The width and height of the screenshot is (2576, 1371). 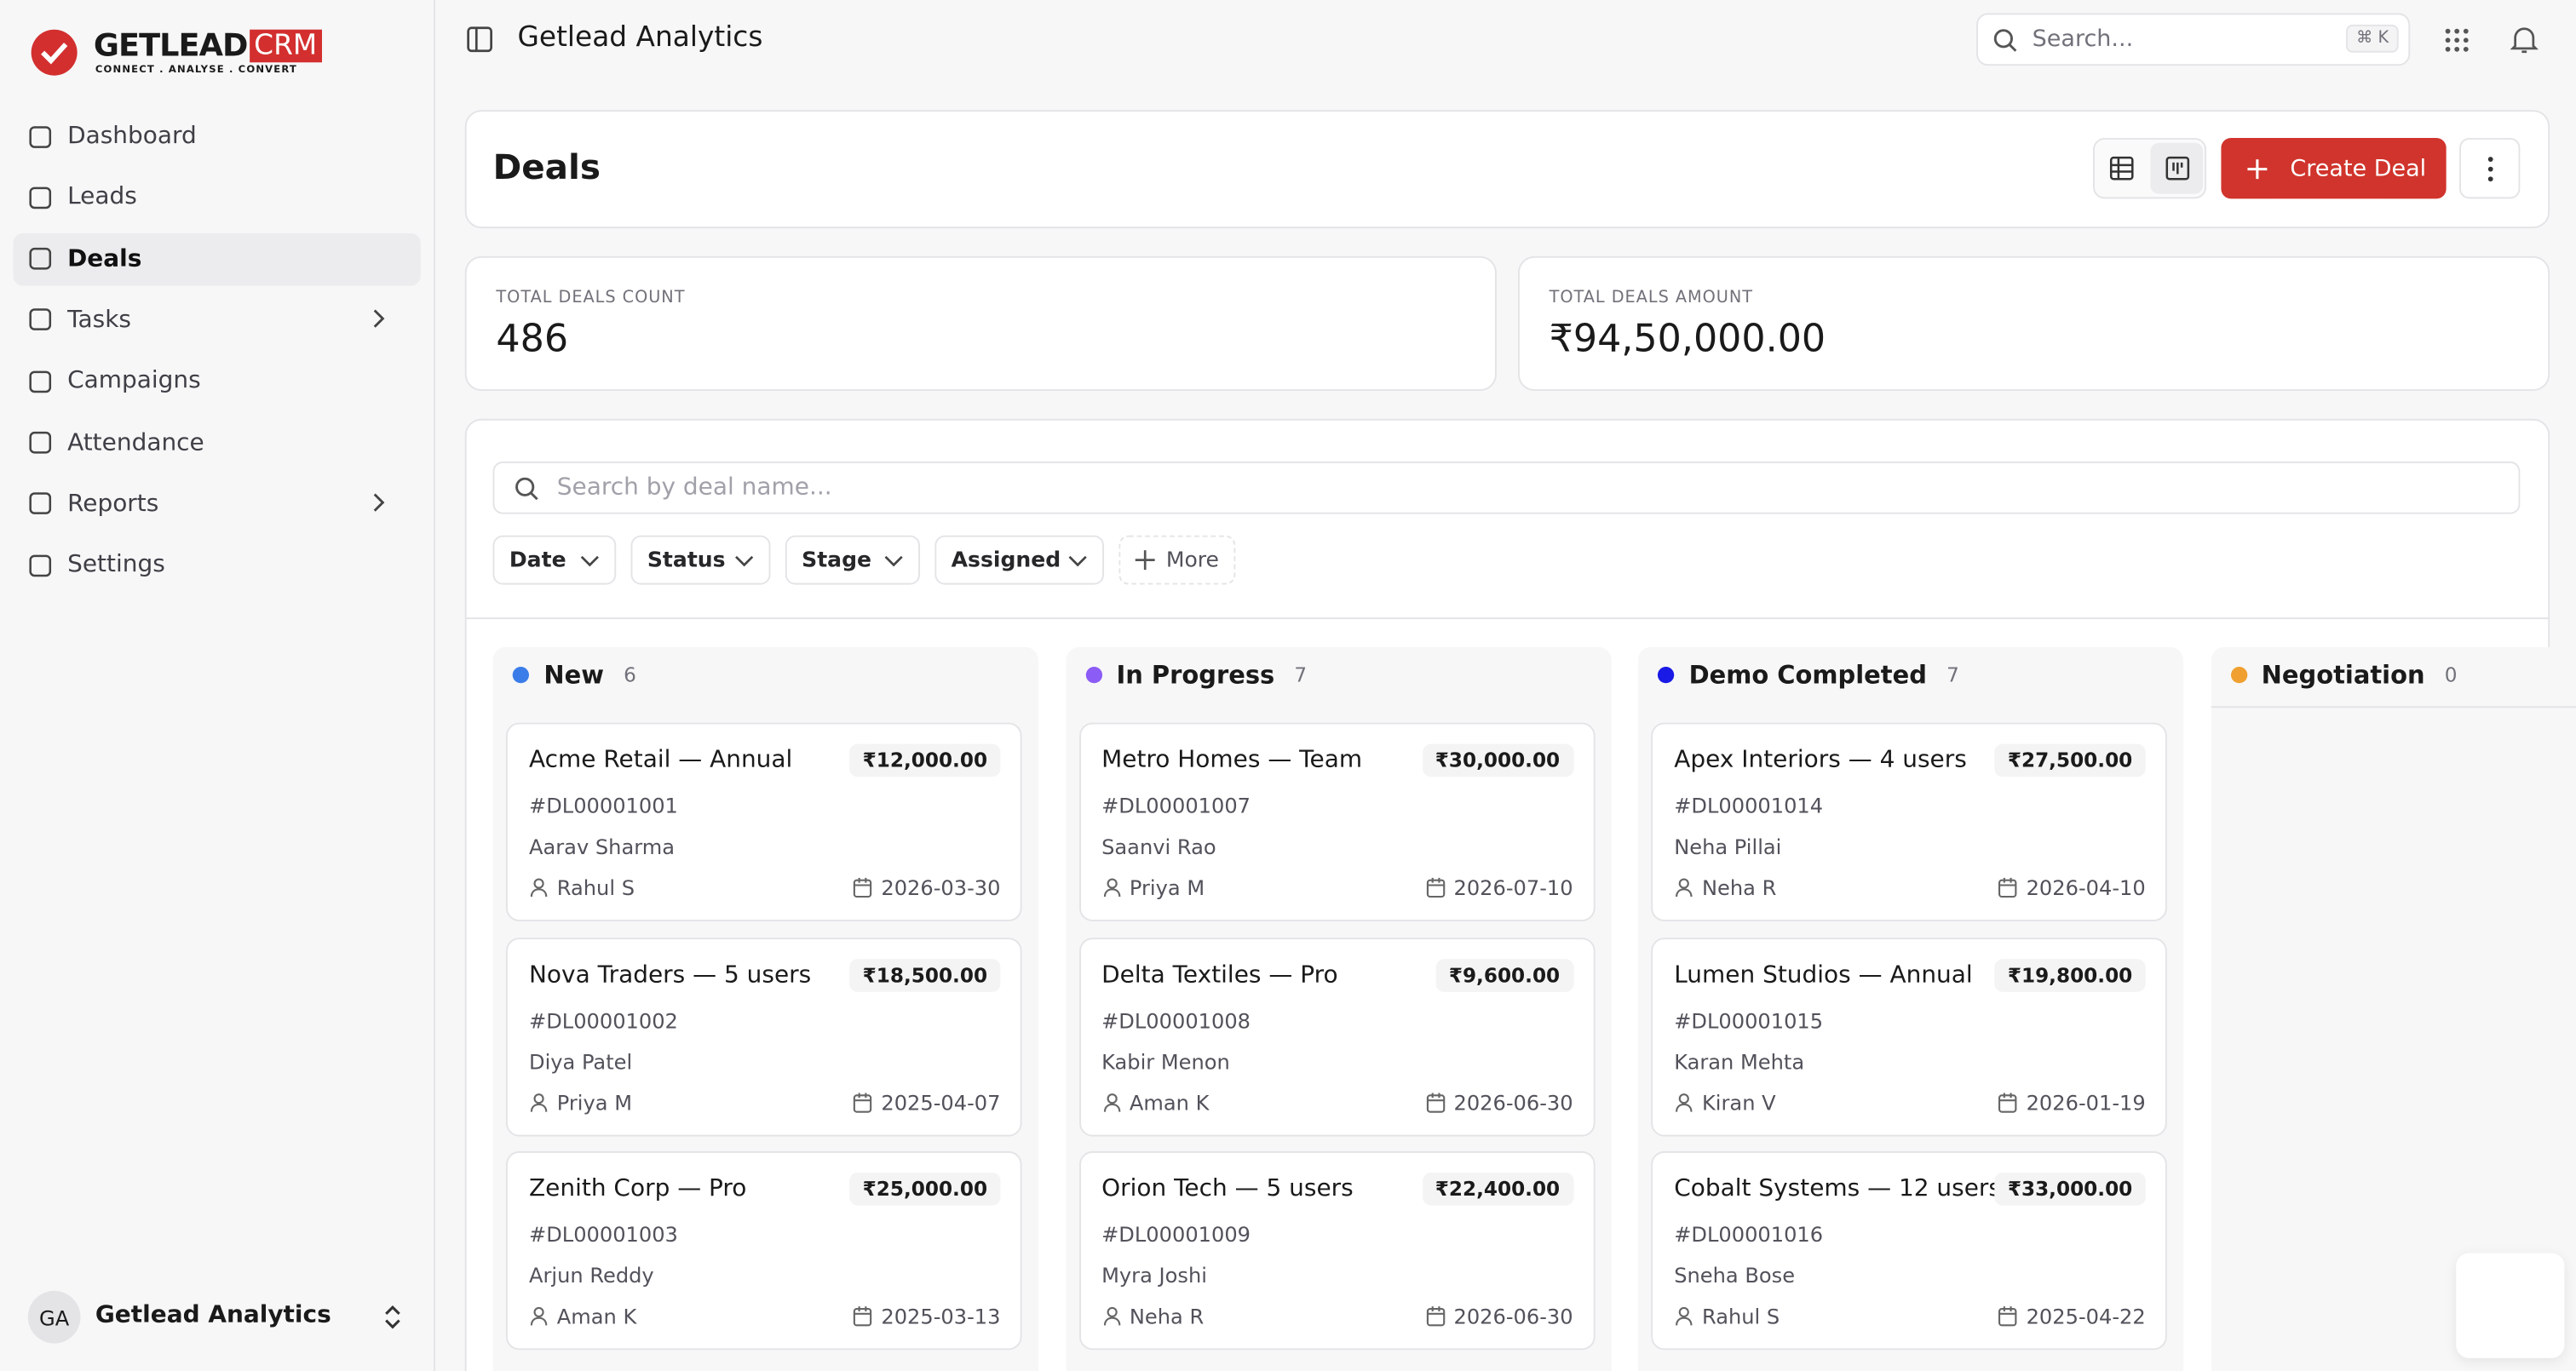 What do you see at coordinates (2072, 887) in the screenshot?
I see `deal-date: 2026-04-10` at bounding box center [2072, 887].